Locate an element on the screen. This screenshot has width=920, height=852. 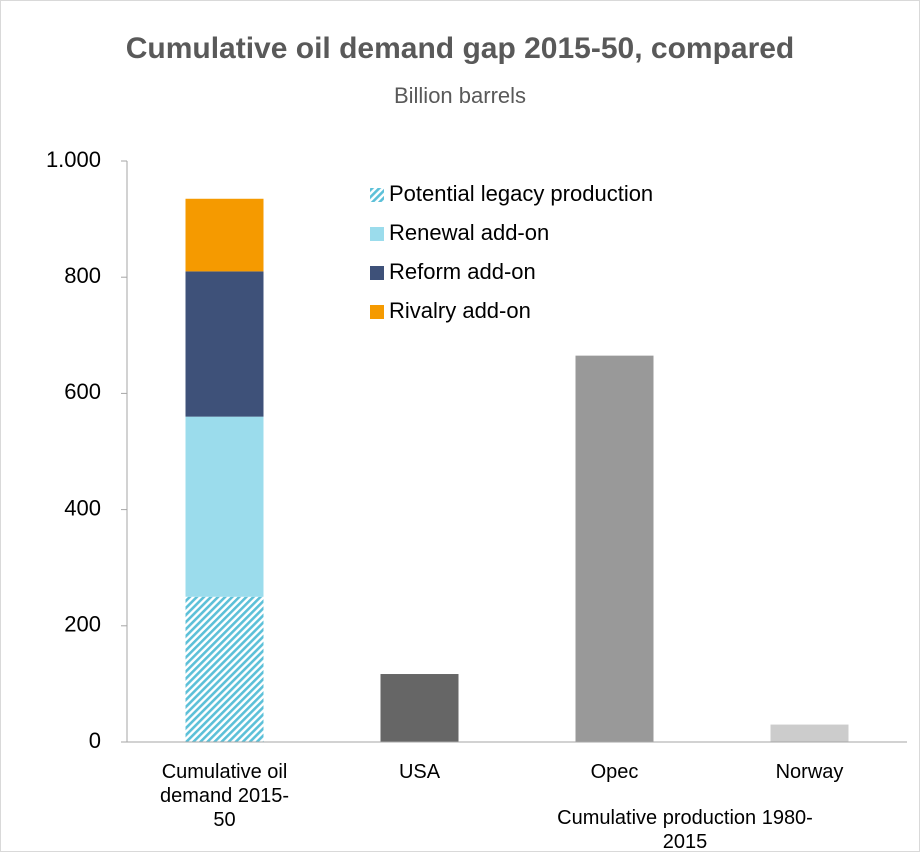
y-tick-label: 600 is located at coordinates (82, 391).